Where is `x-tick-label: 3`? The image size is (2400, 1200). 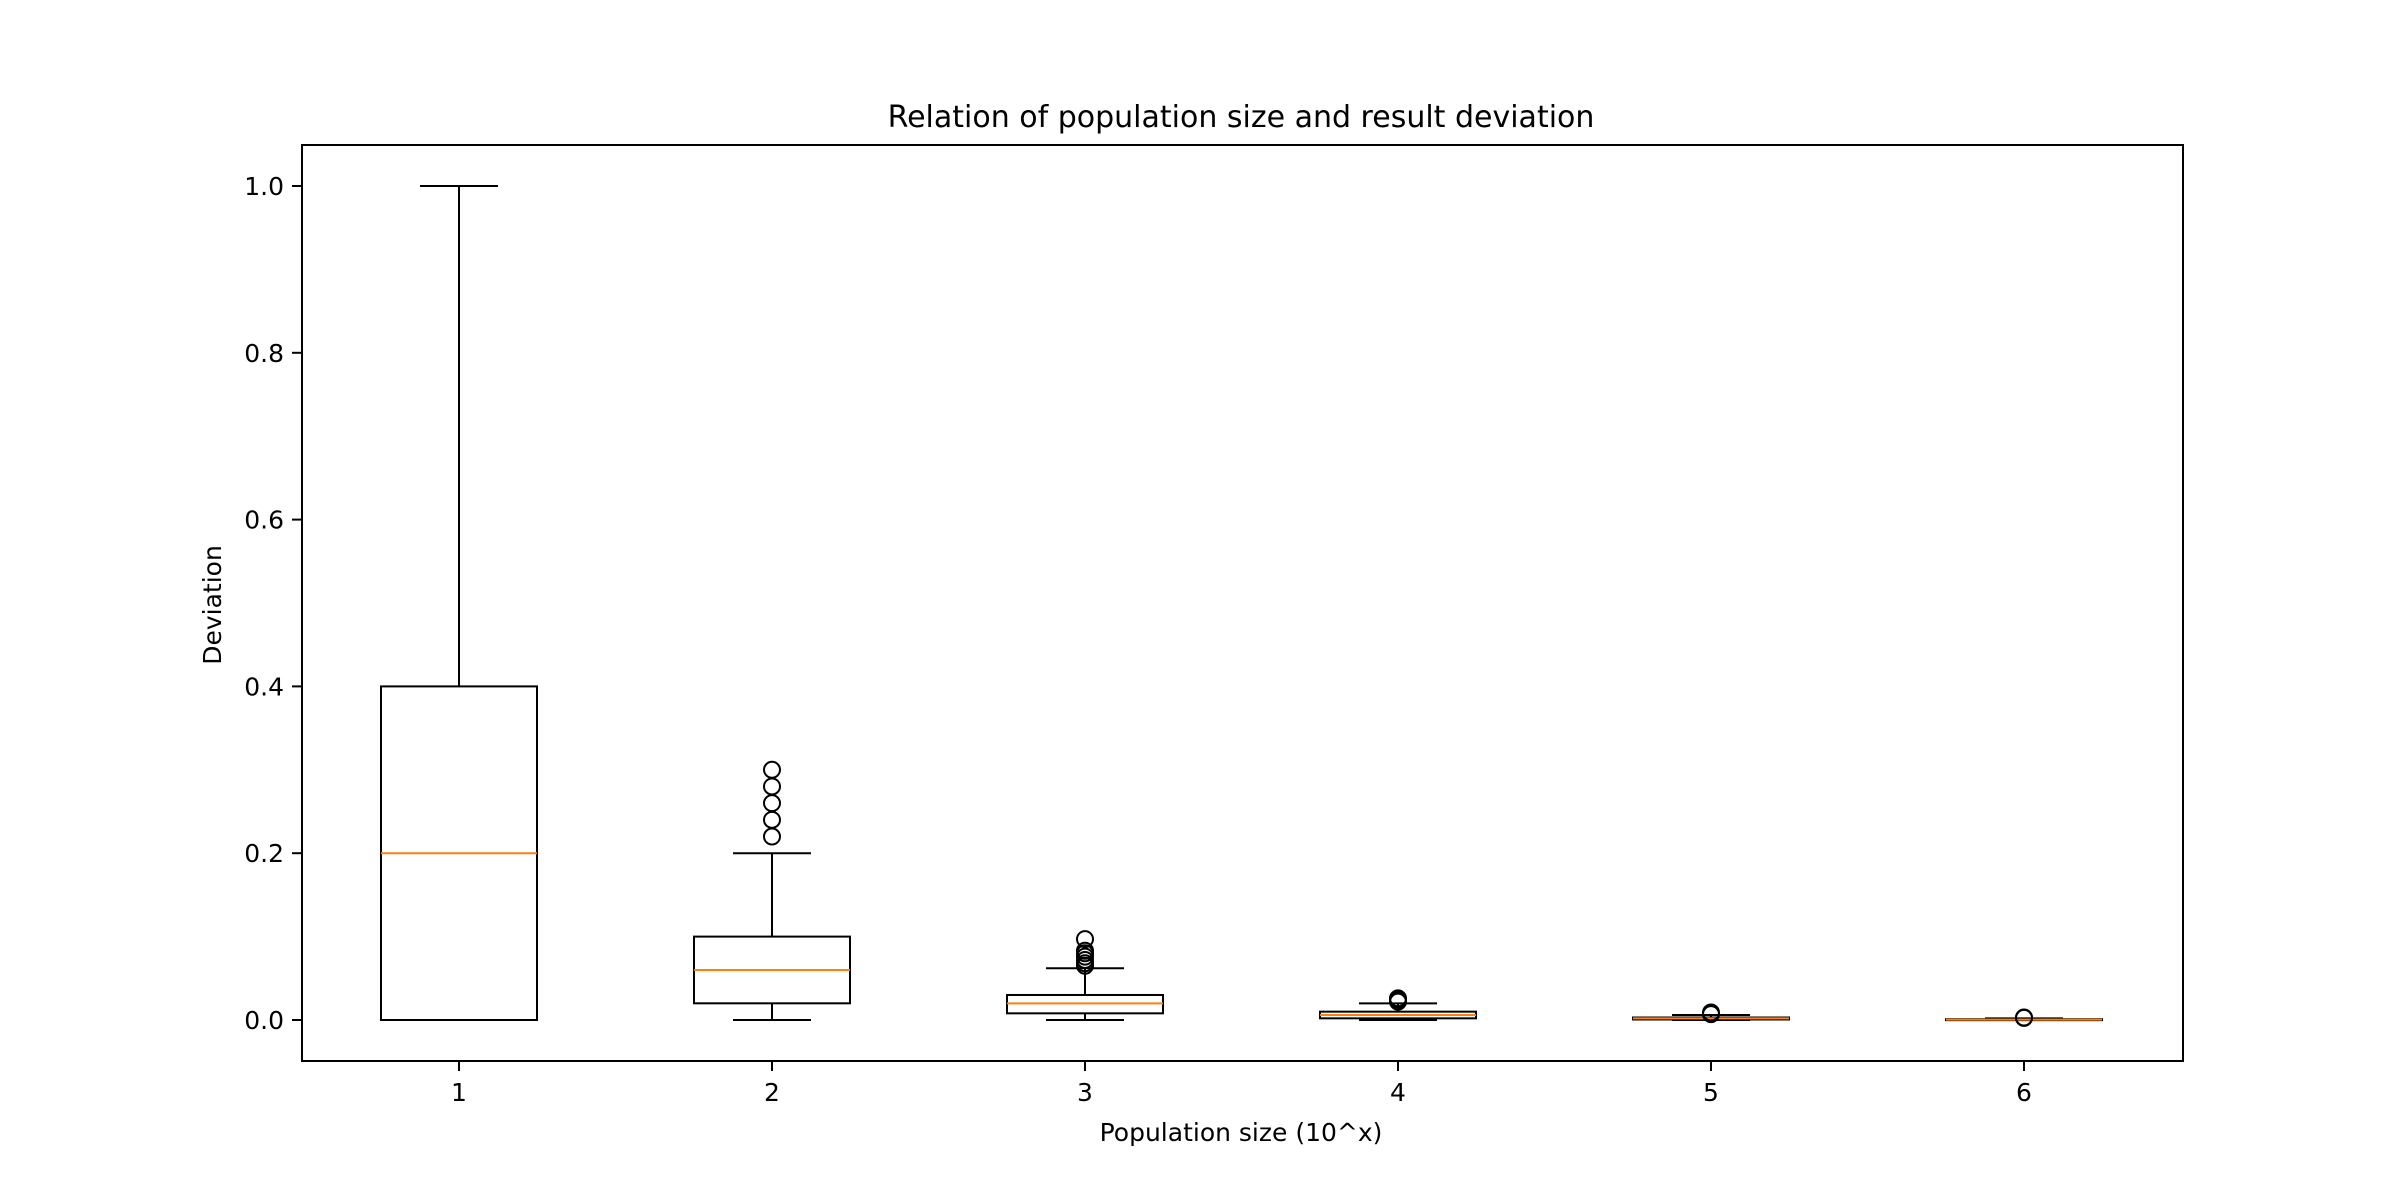 x-tick-label: 3 is located at coordinates (1085, 1092).